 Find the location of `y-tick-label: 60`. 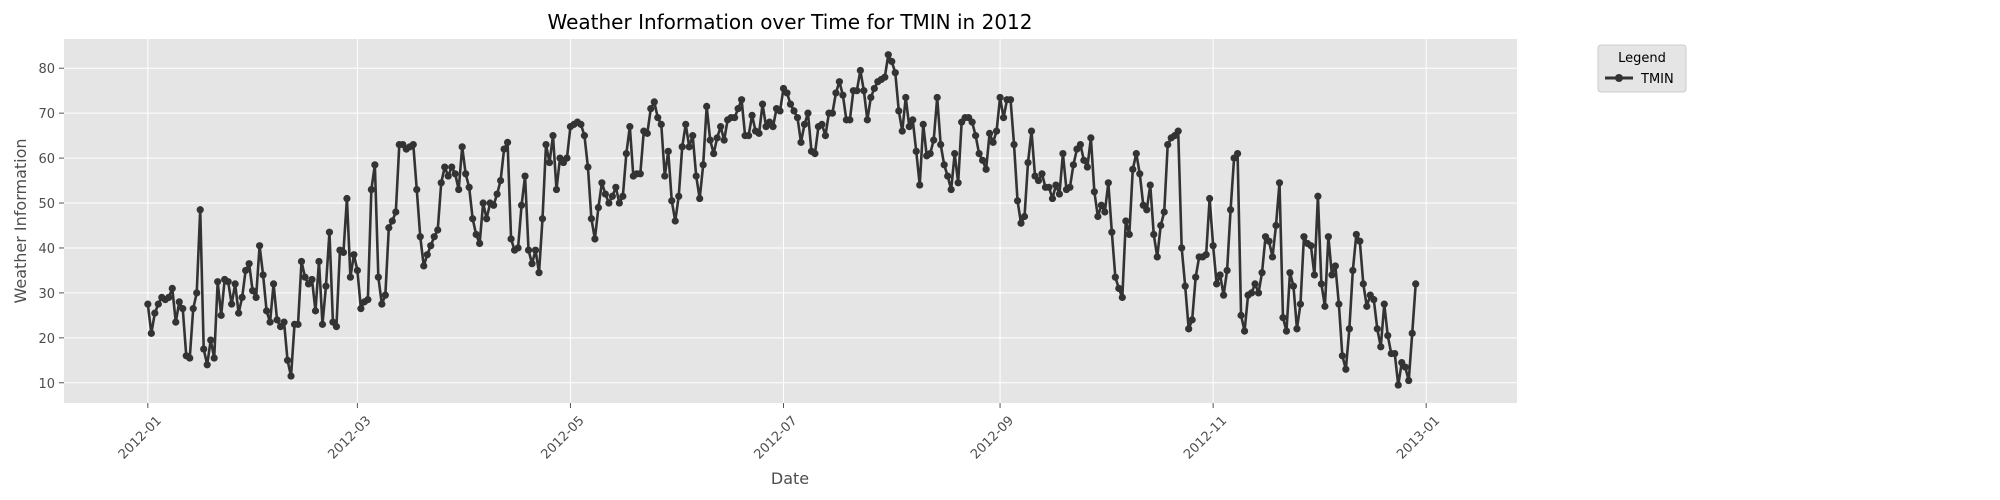

y-tick-label: 60 is located at coordinates (46, 159).